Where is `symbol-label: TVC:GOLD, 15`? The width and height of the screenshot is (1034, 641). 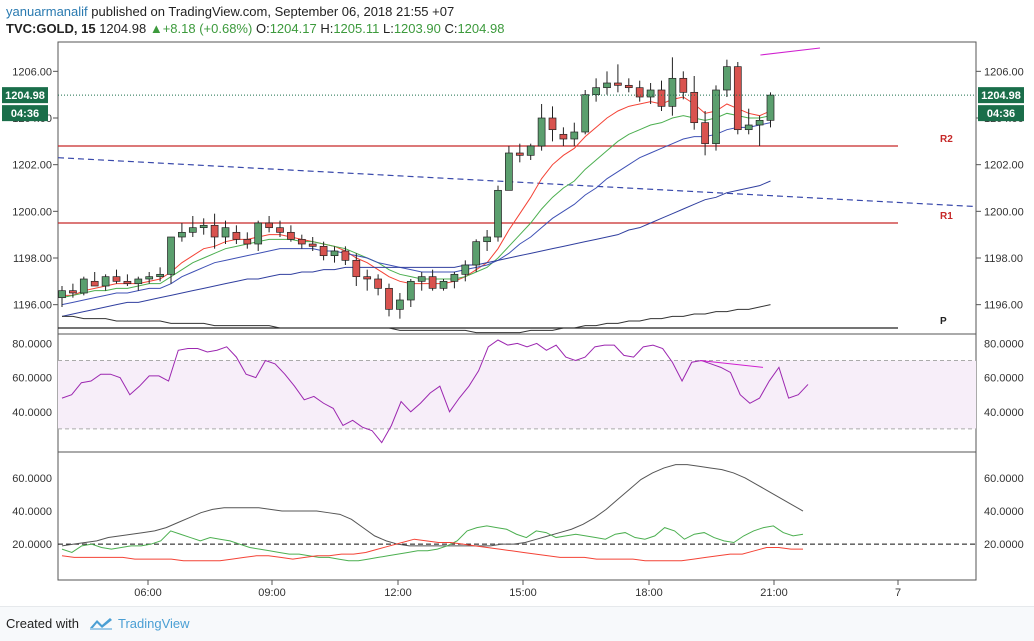 symbol-label: TVC:GOLD, 15 is located at coordinates (51, 28).